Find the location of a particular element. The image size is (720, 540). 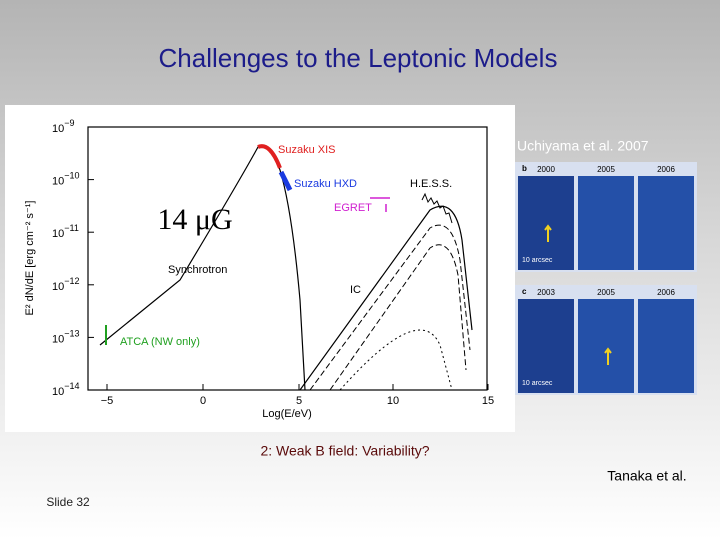

tick-exp: −14 is located at coordinates (71, 386).